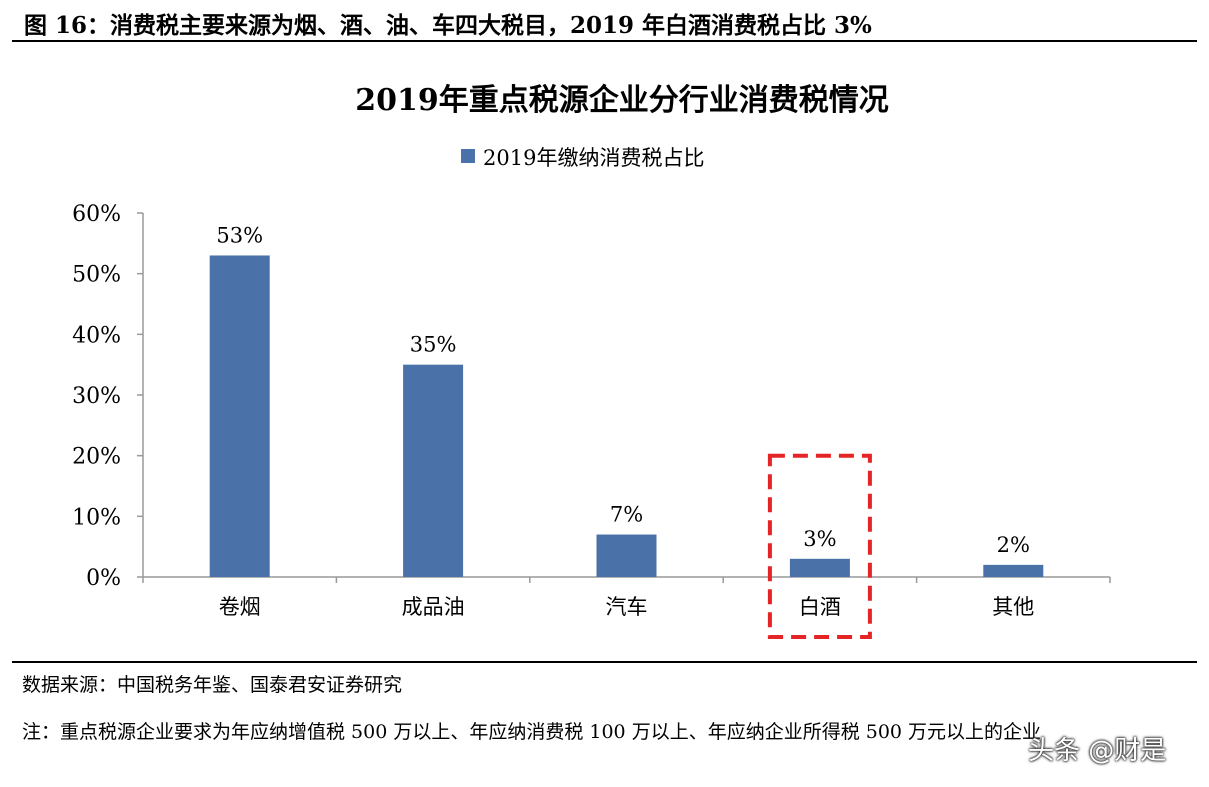  What do you see at coordinates (103, 578) in the screenshot?
I see `y-tick-label: 0%` at bounding box center [103, 578].